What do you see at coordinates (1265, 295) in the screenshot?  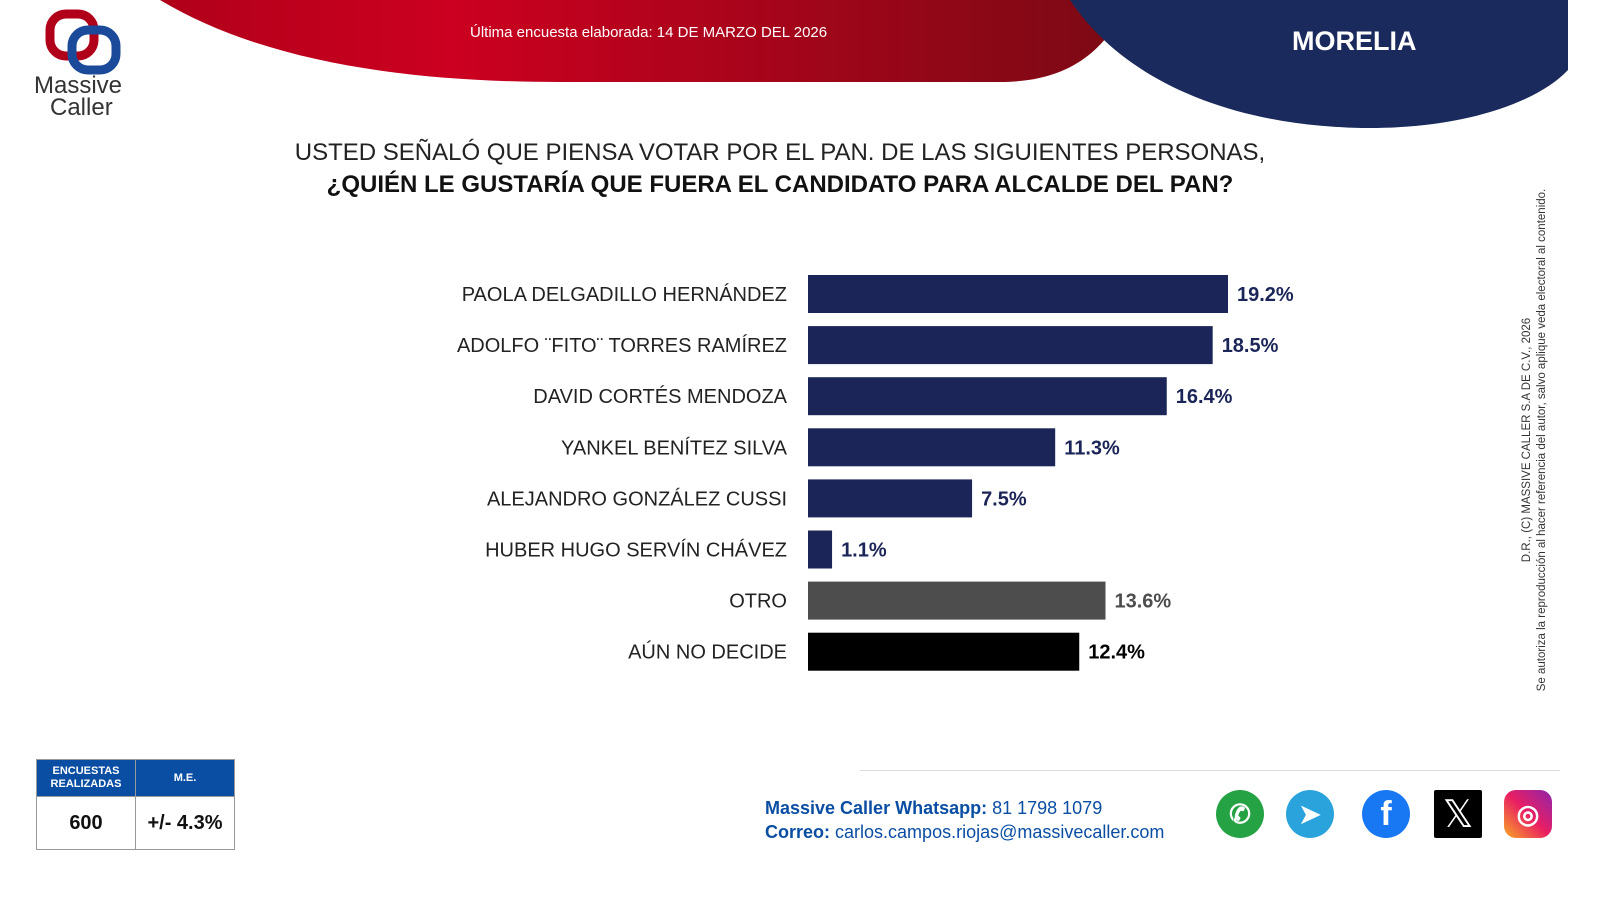 I see `value-label: 19.2%` at bounding box center [1265, 295].